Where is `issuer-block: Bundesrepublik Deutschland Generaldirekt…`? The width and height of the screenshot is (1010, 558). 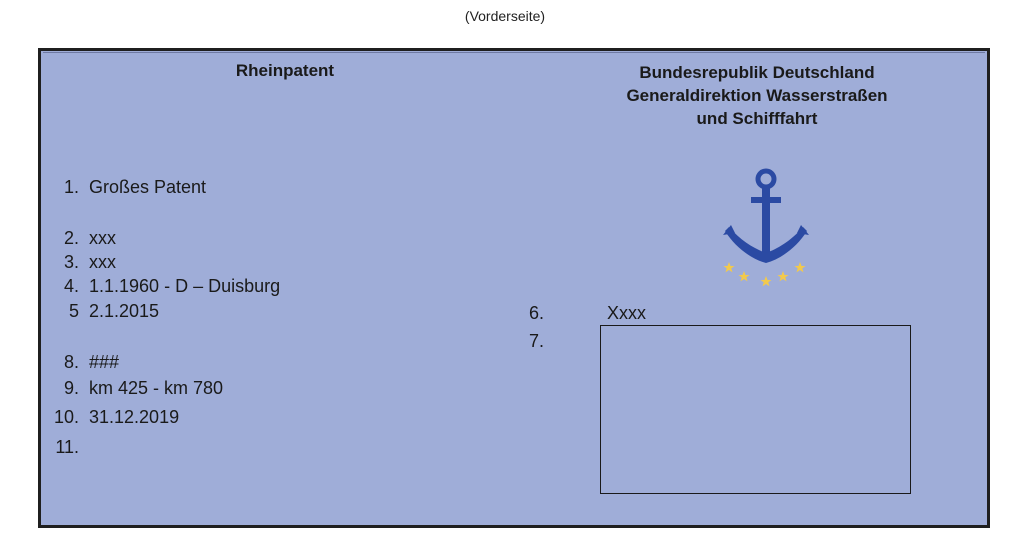 issuer-block: Bundesrepublik Deutschland Generaldirekt… is located at coordinates (757, 95).